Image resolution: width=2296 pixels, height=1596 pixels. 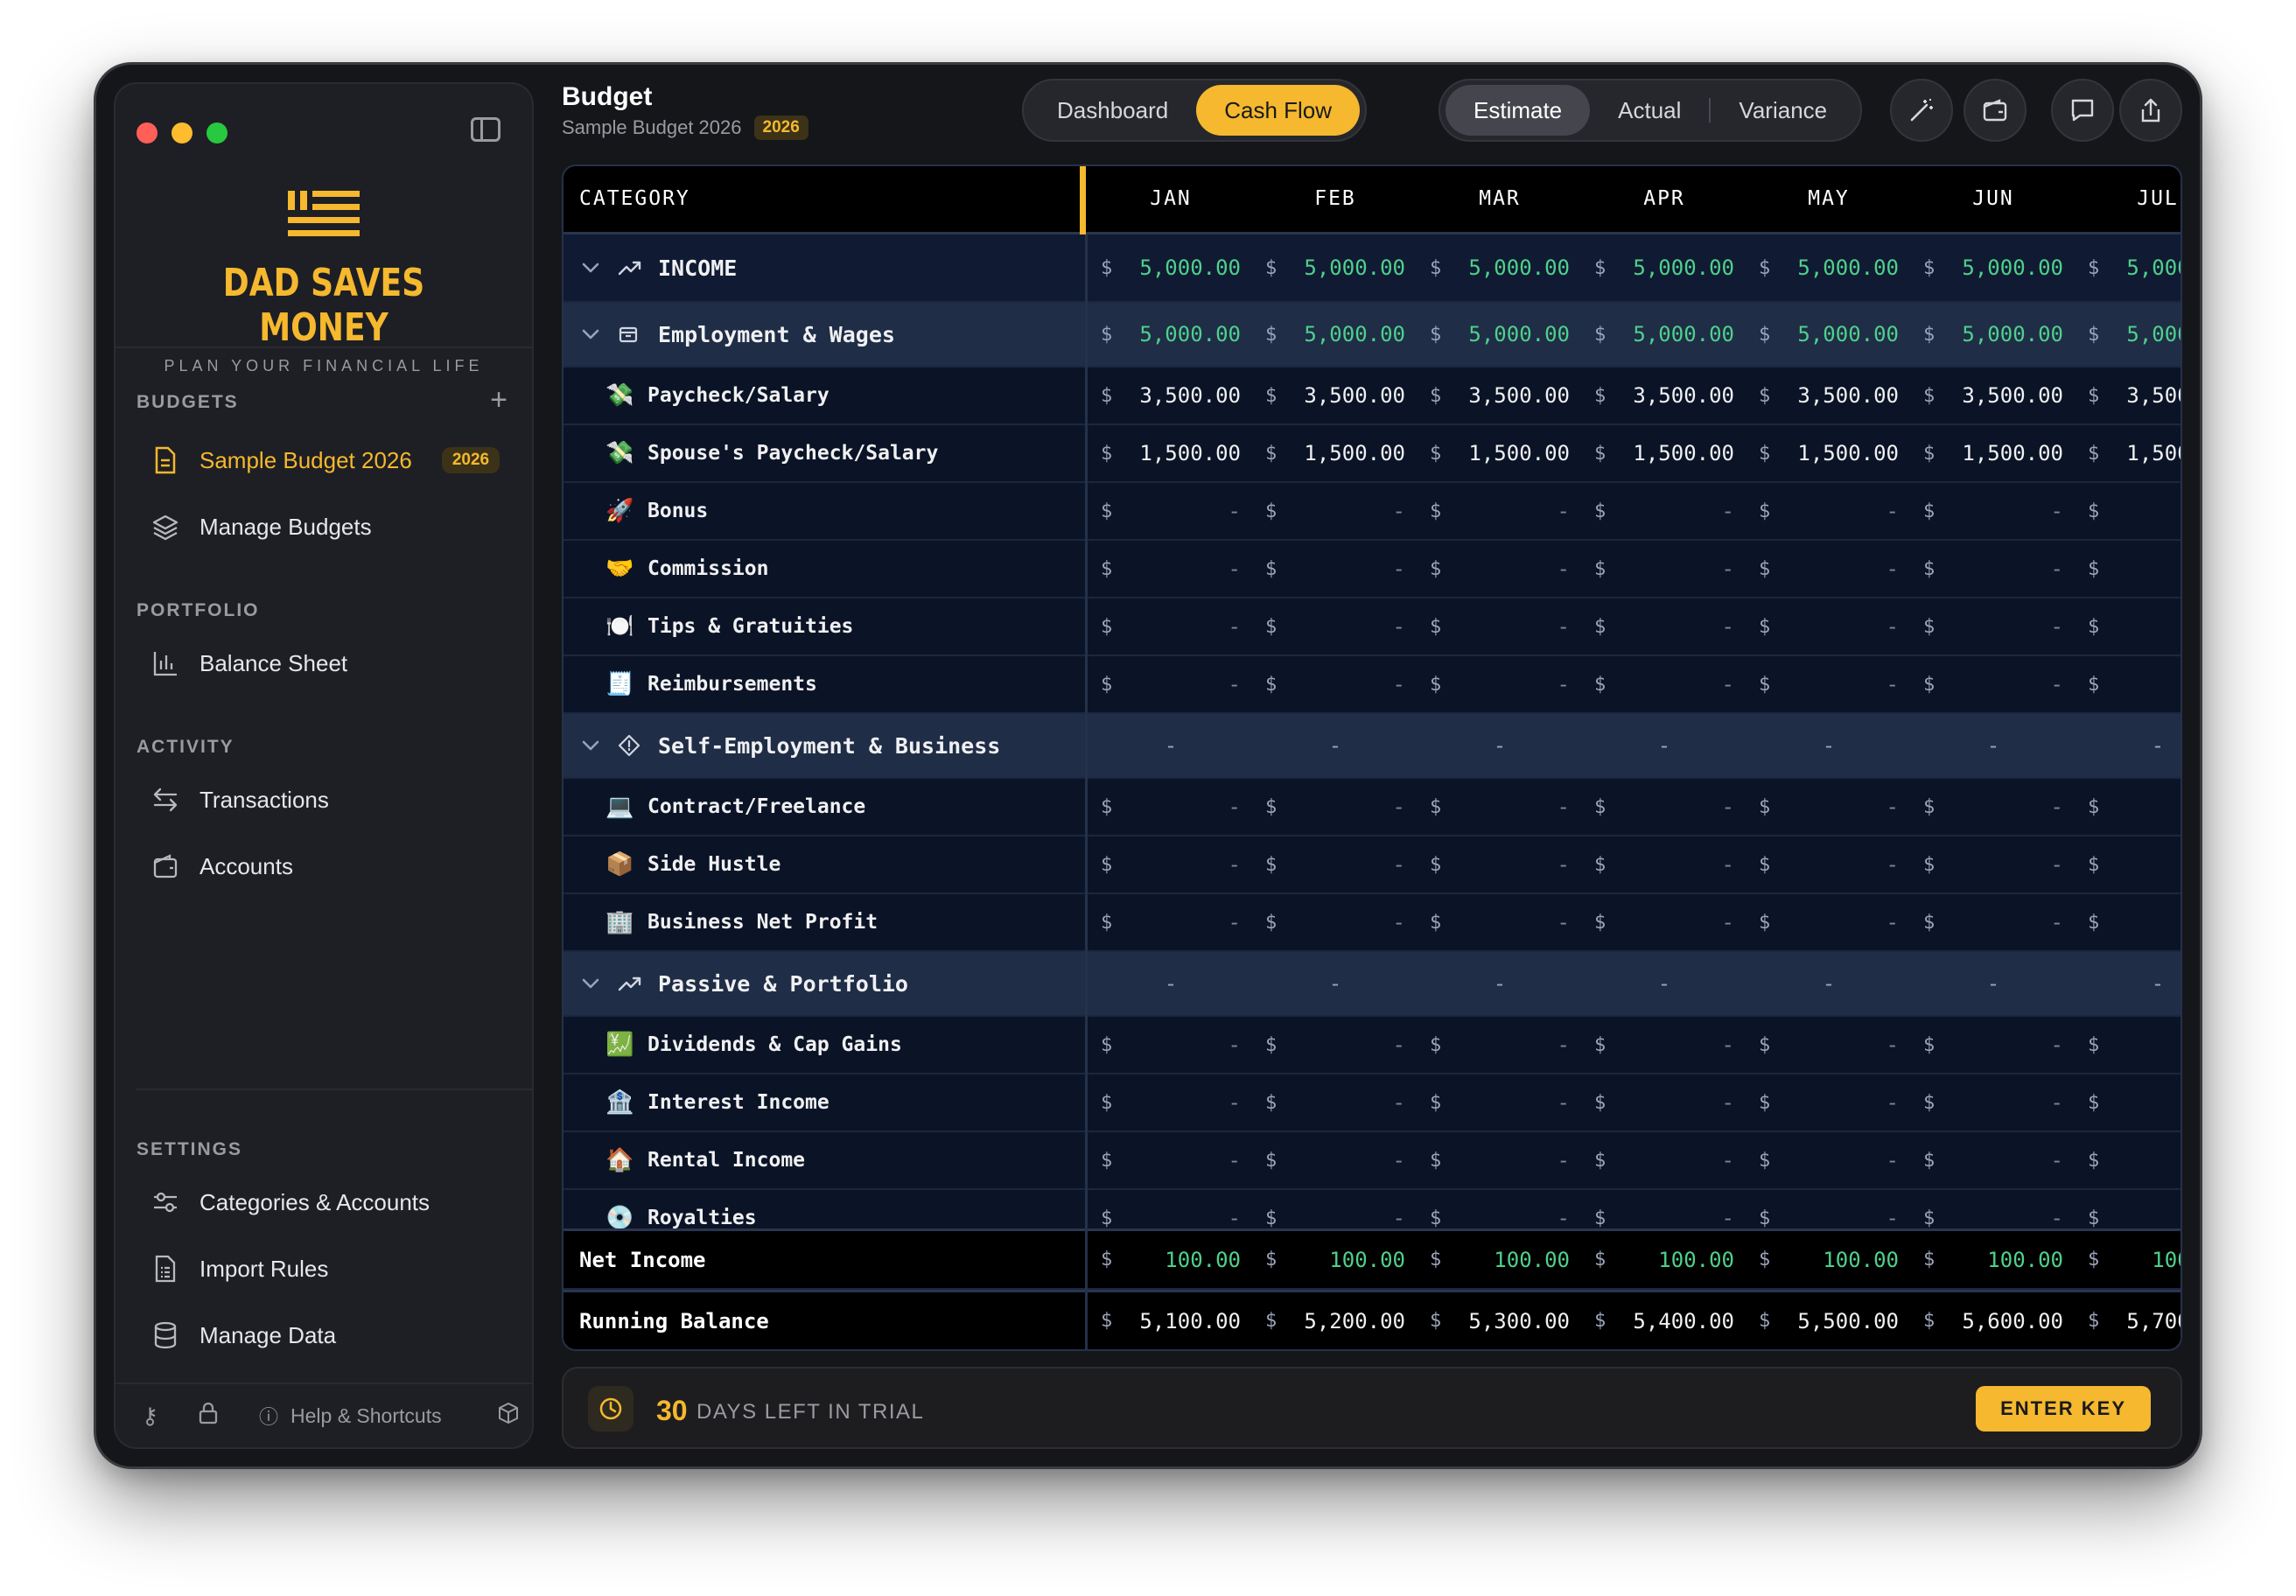 What do you see at coordinates (2128, 1320) in the screenshot?
I see `amount-cell: $5,700.00` at bounding box center [2128, 1320].